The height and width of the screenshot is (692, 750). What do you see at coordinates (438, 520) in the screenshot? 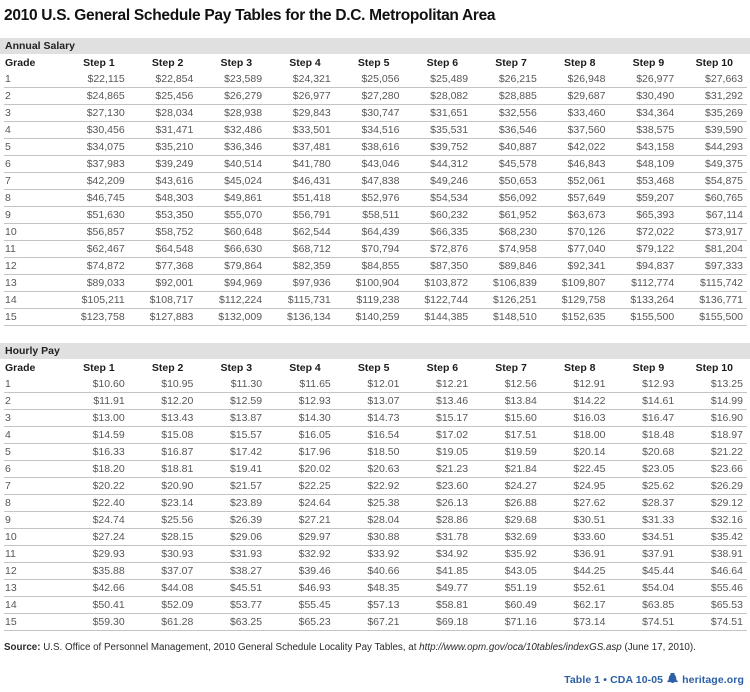
I see `value-cell: $28.86` at bounding box center [438, 520].